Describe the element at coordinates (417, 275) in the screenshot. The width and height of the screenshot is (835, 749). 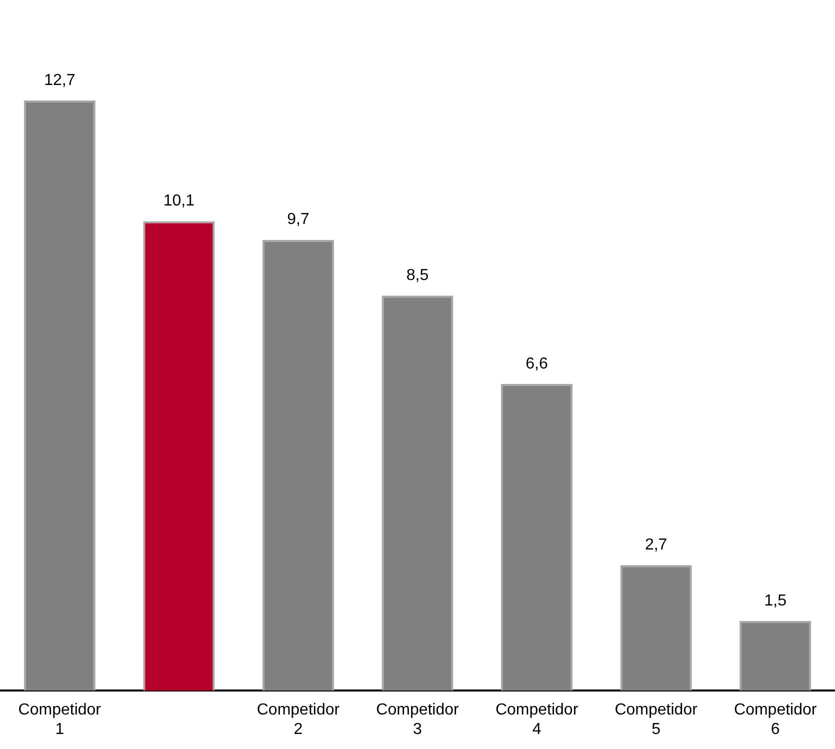
I see `data-label: 8,5` at that location.